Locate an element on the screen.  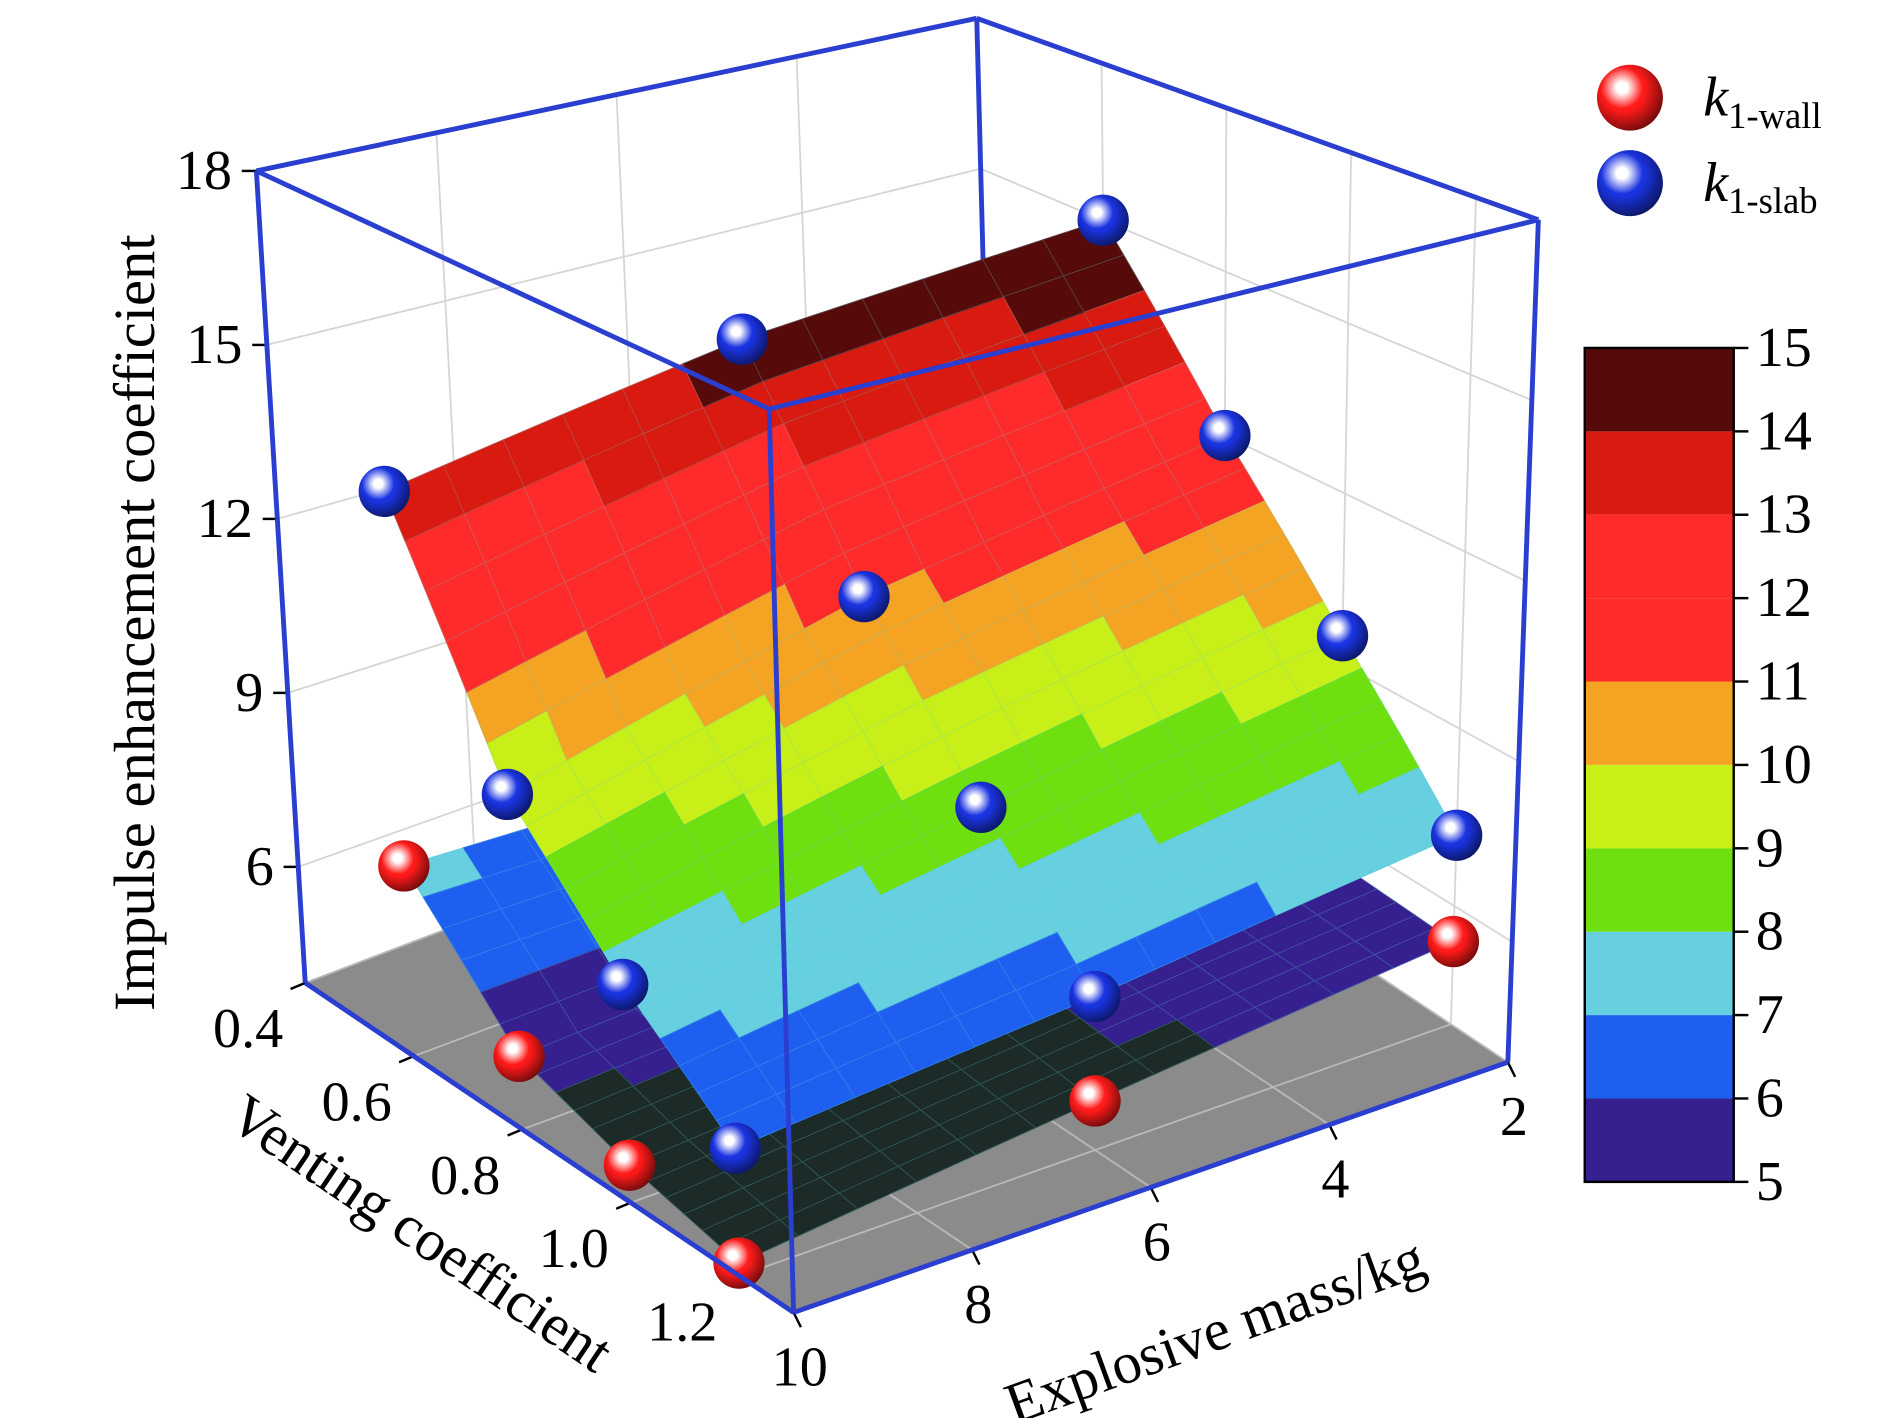
z-tick-label: 9 is located at coordinates (249, 693).